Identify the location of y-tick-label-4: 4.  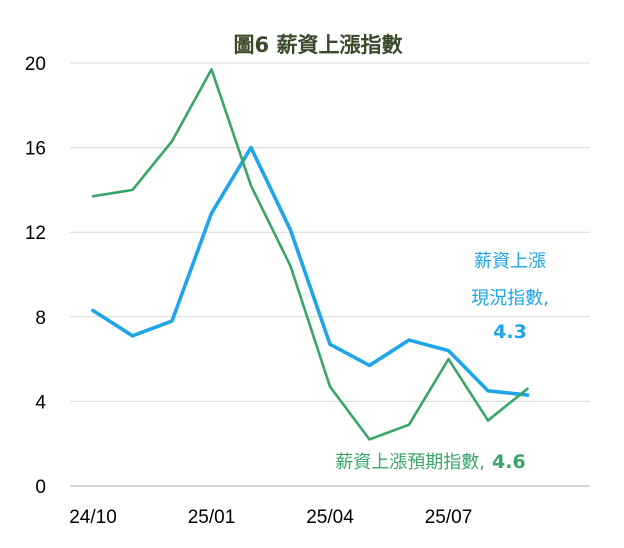
(40, 402).